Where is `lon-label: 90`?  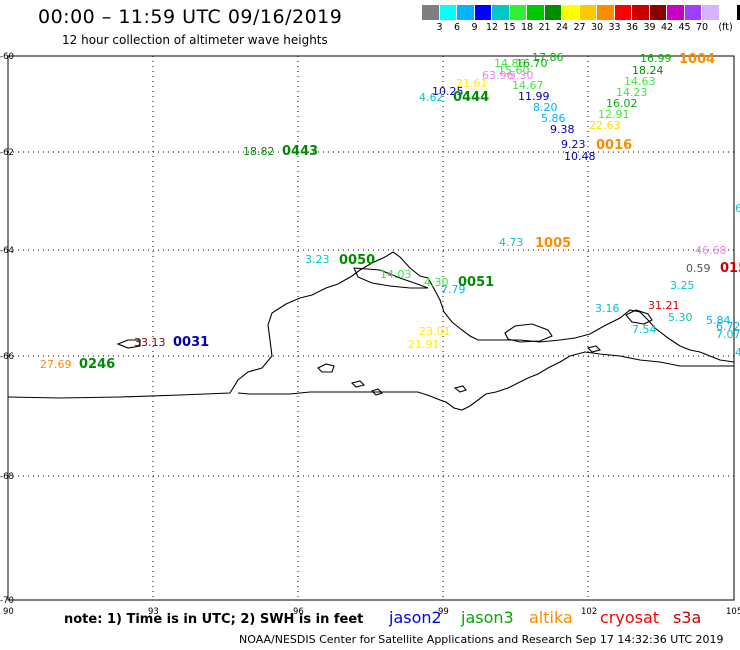 lon-label: 90 is located at coordinates (8, 612).